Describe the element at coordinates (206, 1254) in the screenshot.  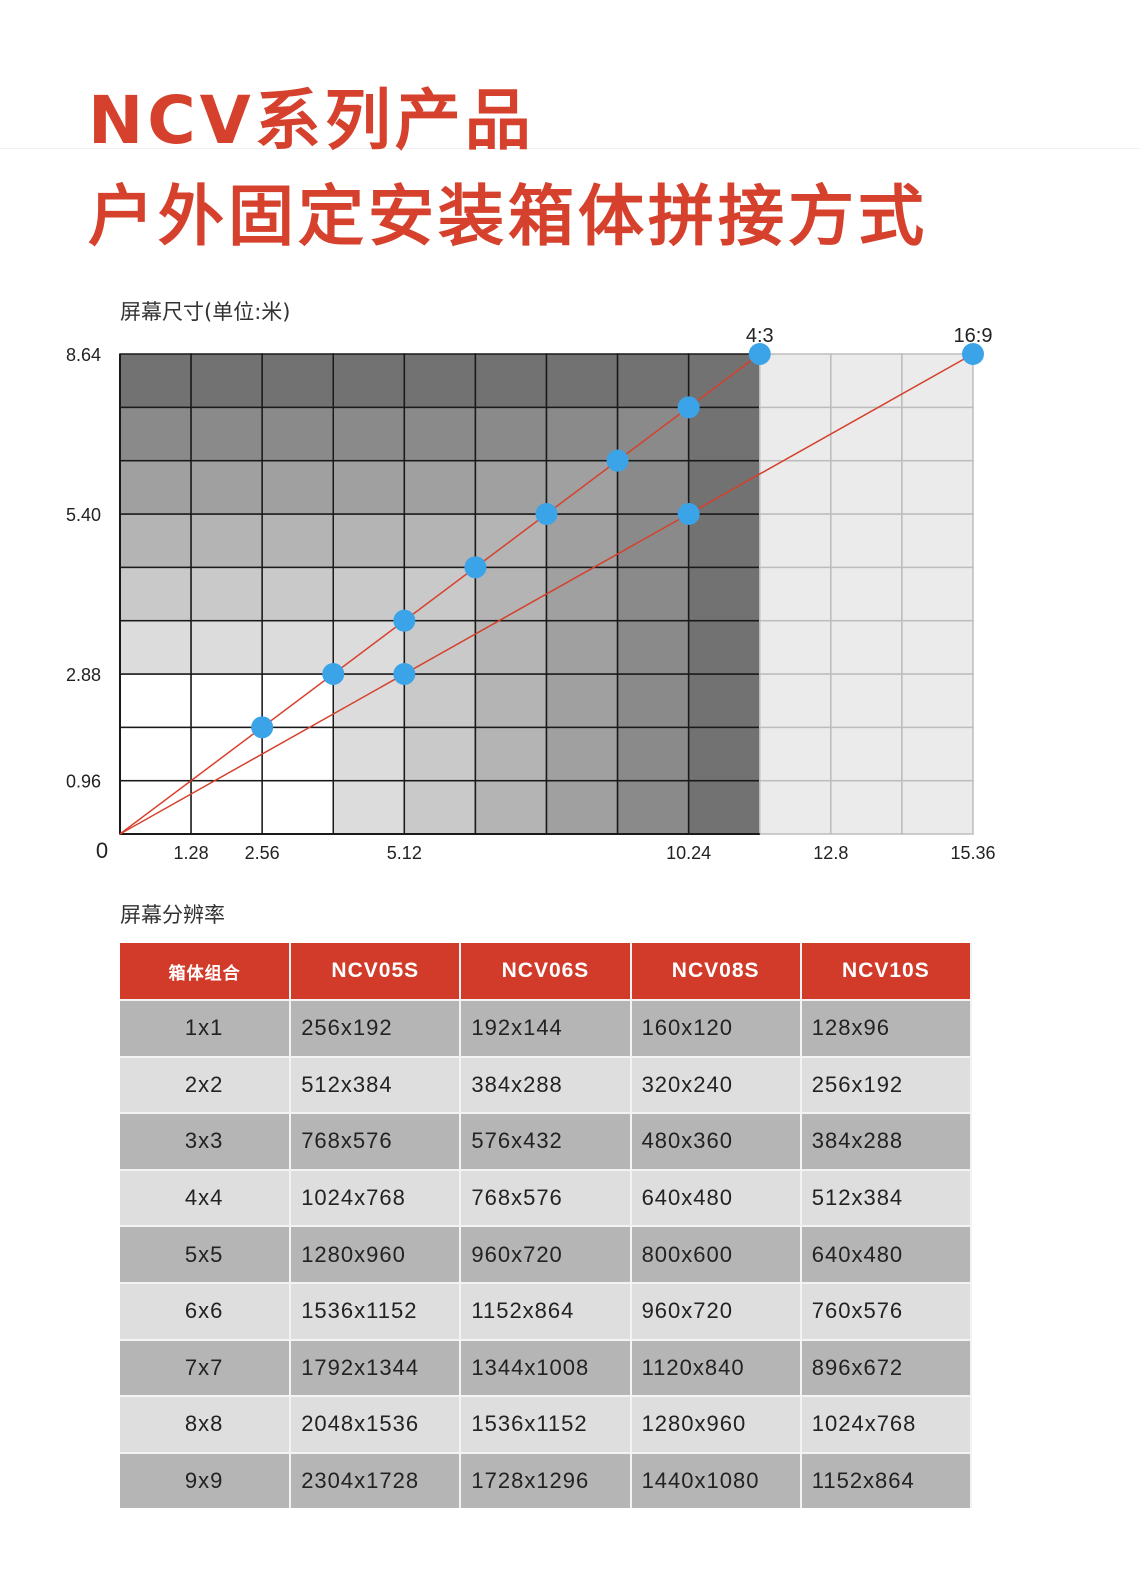
I see `table-cell: 5x5` at that location.